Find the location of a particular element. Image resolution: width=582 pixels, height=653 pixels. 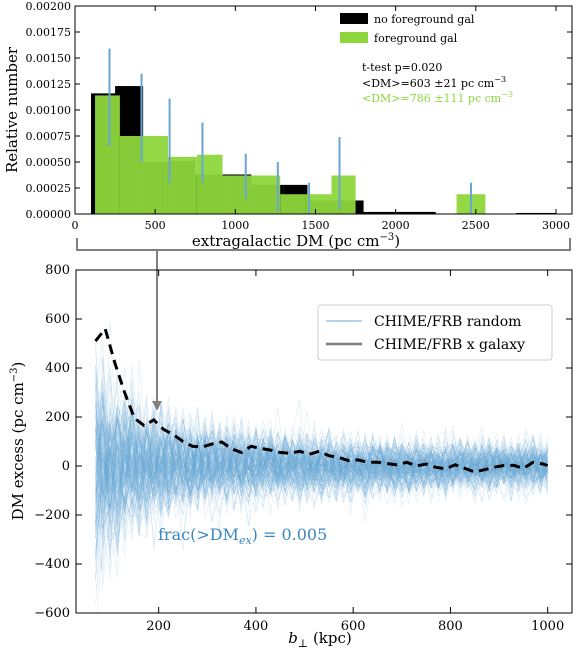

legend-label-xgal: CHIME/FRB x galaxy is located at coordinates (449, 345).